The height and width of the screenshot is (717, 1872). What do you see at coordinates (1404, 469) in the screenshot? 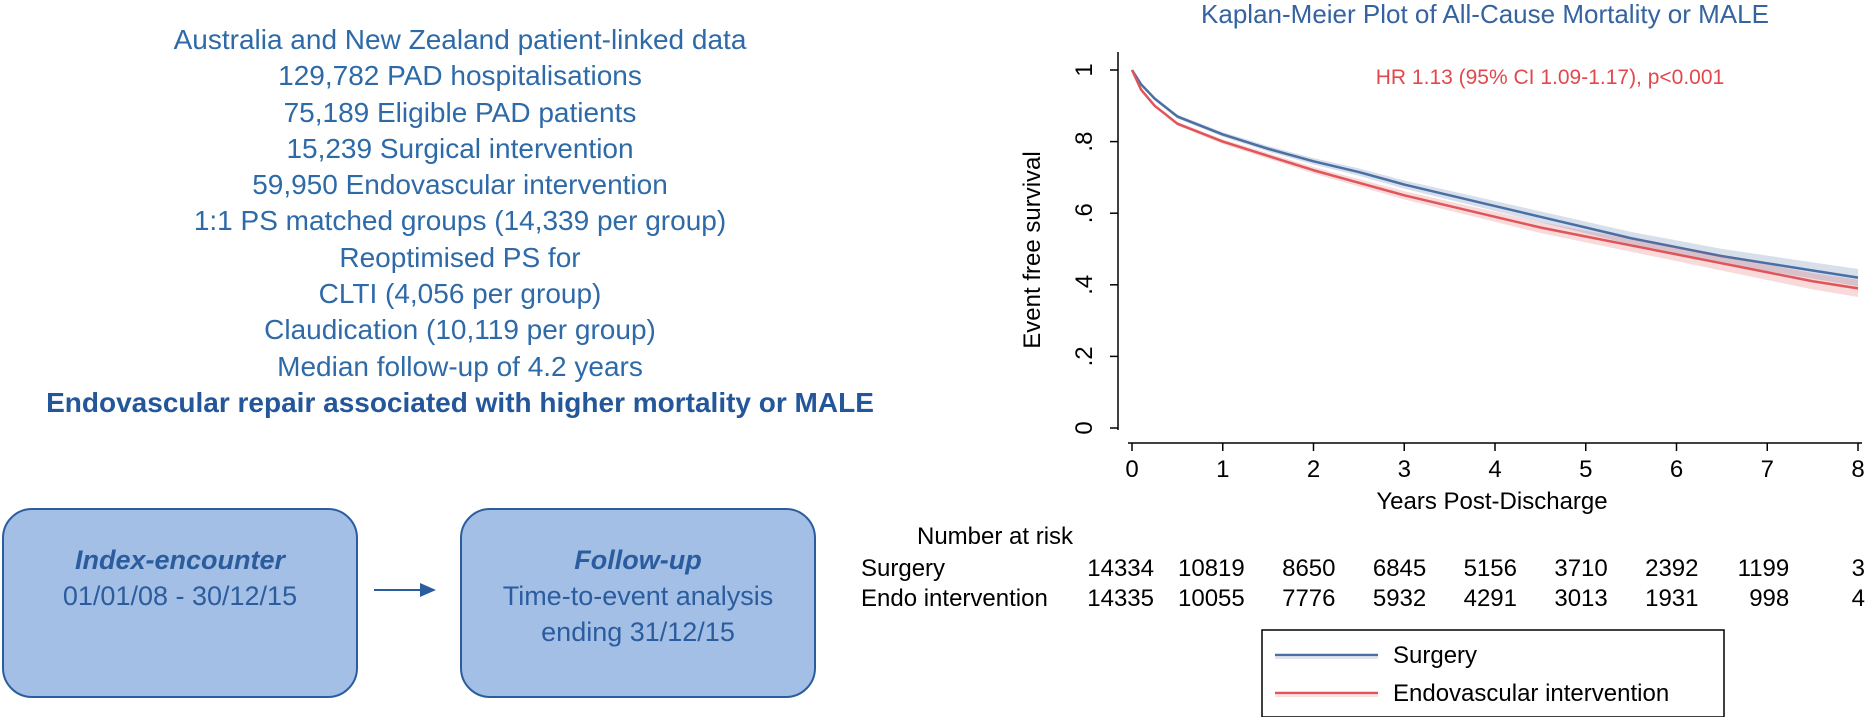
I see `x-tick-label: 3` at bounding box center [1404, 469].